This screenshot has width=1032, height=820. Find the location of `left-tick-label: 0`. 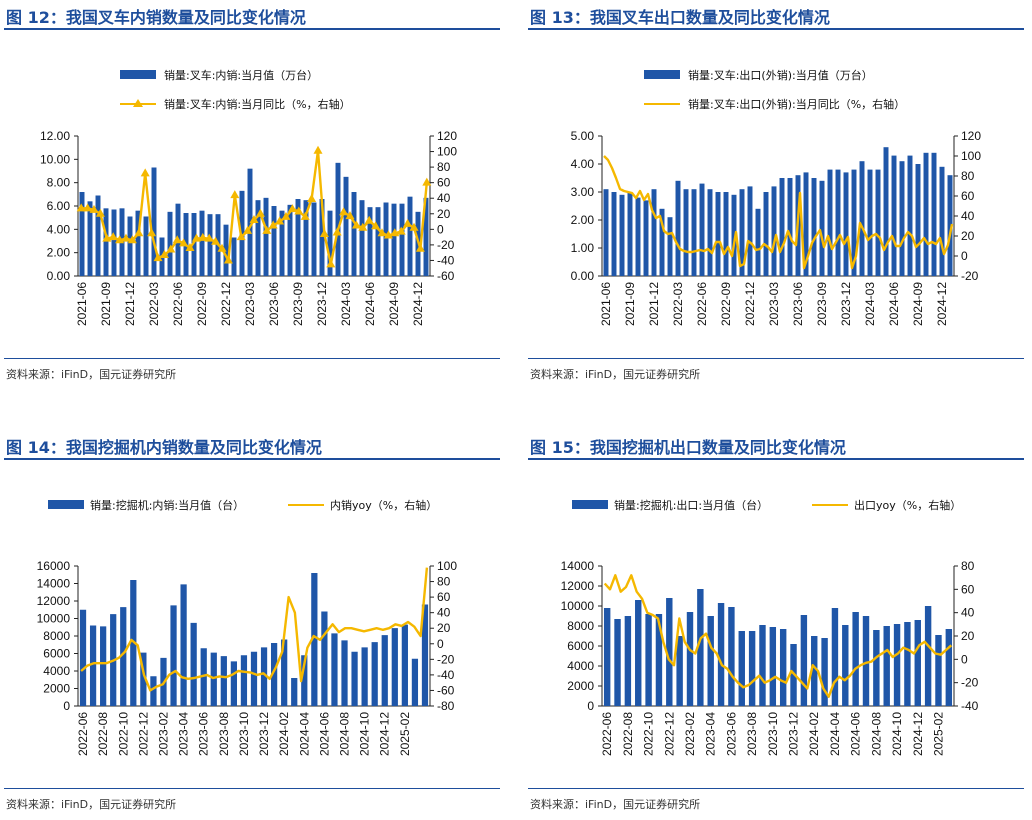

left-tick-label: 0 is located at coordinates (590, 706).